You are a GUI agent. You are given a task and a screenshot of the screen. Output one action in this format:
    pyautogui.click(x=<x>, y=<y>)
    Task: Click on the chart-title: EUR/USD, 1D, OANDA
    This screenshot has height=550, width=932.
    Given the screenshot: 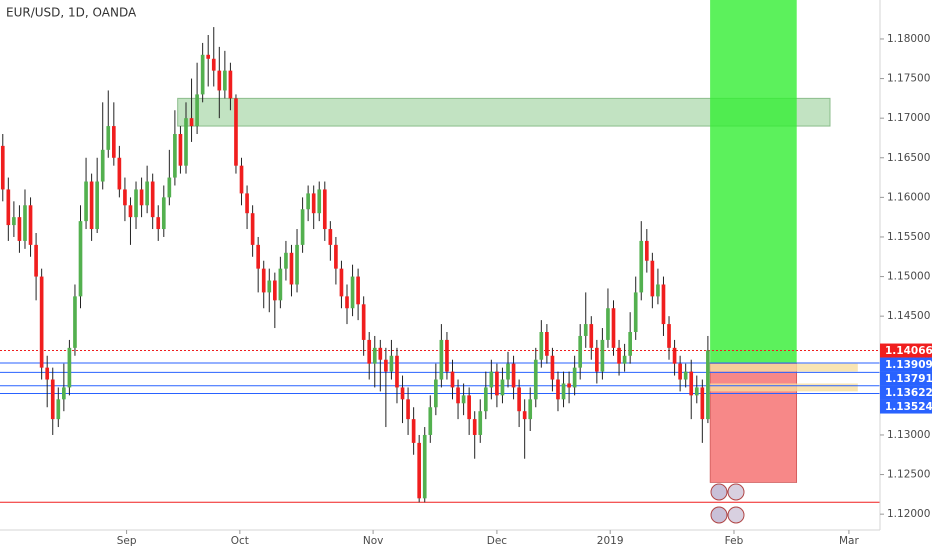 What is the action you would take?
    pyautogui.click(x=71, y=13)
    